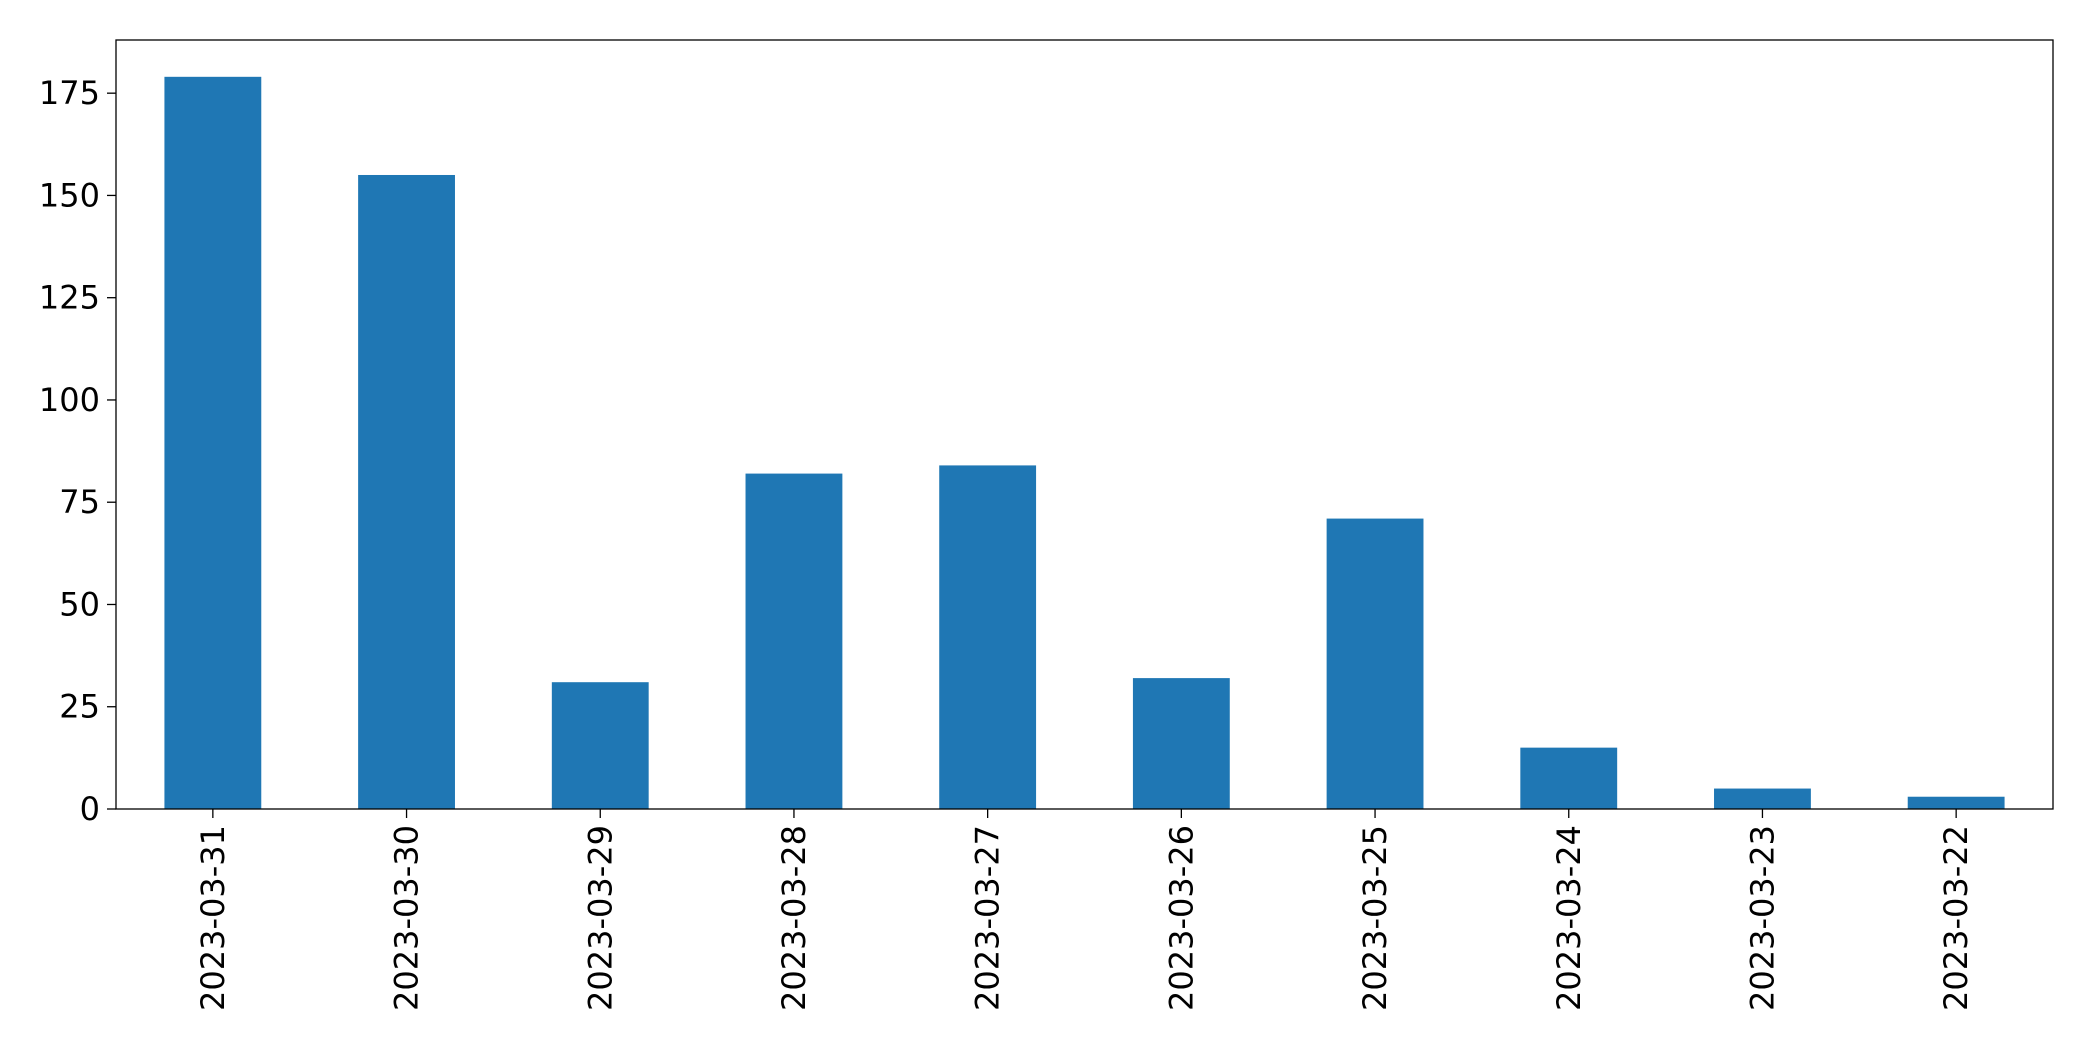 The image size is (2093, 1061). Describe the element at coordinates (69, 93) in the screenshot. I see `y-tick-label: 175` at that location.